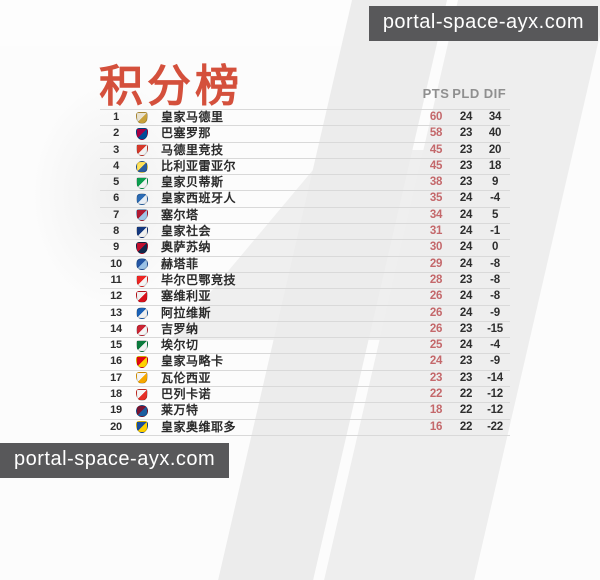  I want to click on pts-value: 22, so click(436, 394).